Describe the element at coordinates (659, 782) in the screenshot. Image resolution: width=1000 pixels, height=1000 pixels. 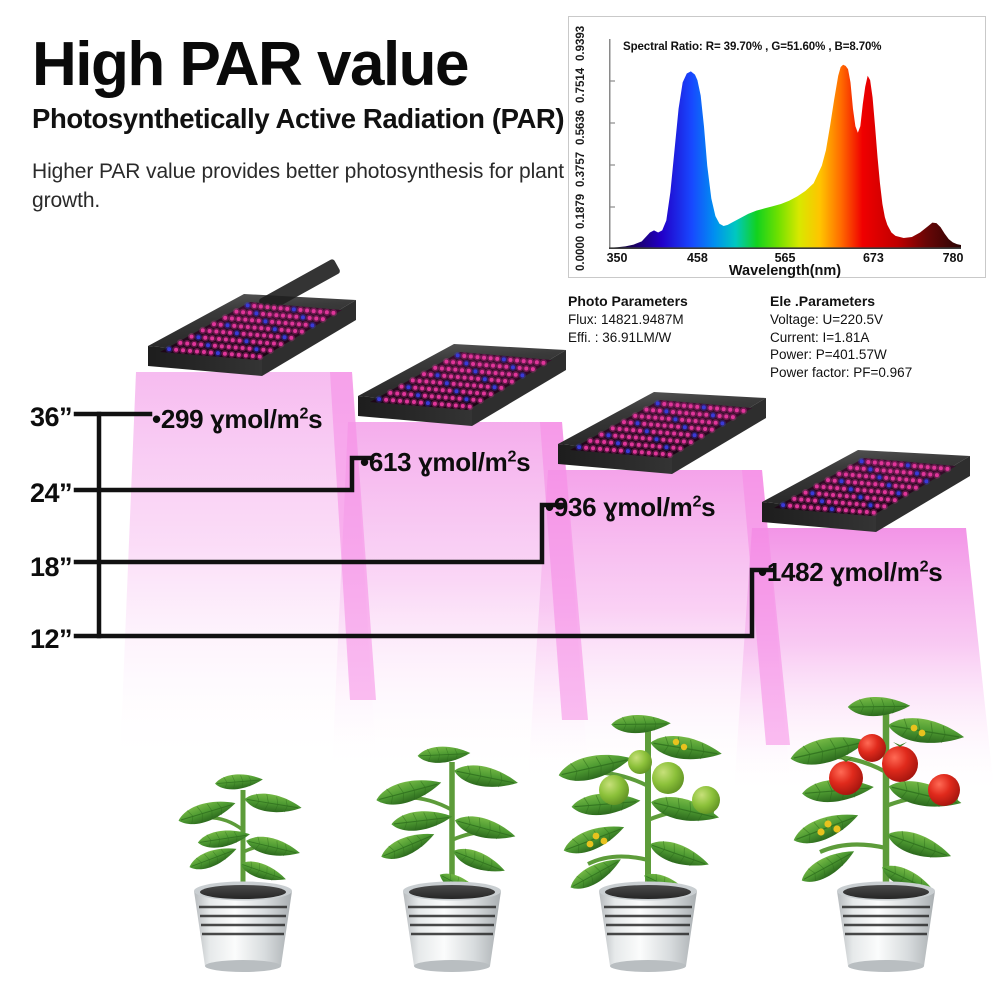
I see `green-tomato-cluster` at that location.